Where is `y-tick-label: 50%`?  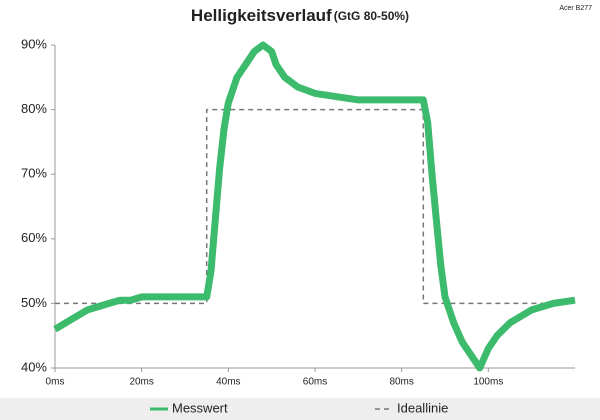
y-tick-label: 50% is located at coordinates (34, 302).